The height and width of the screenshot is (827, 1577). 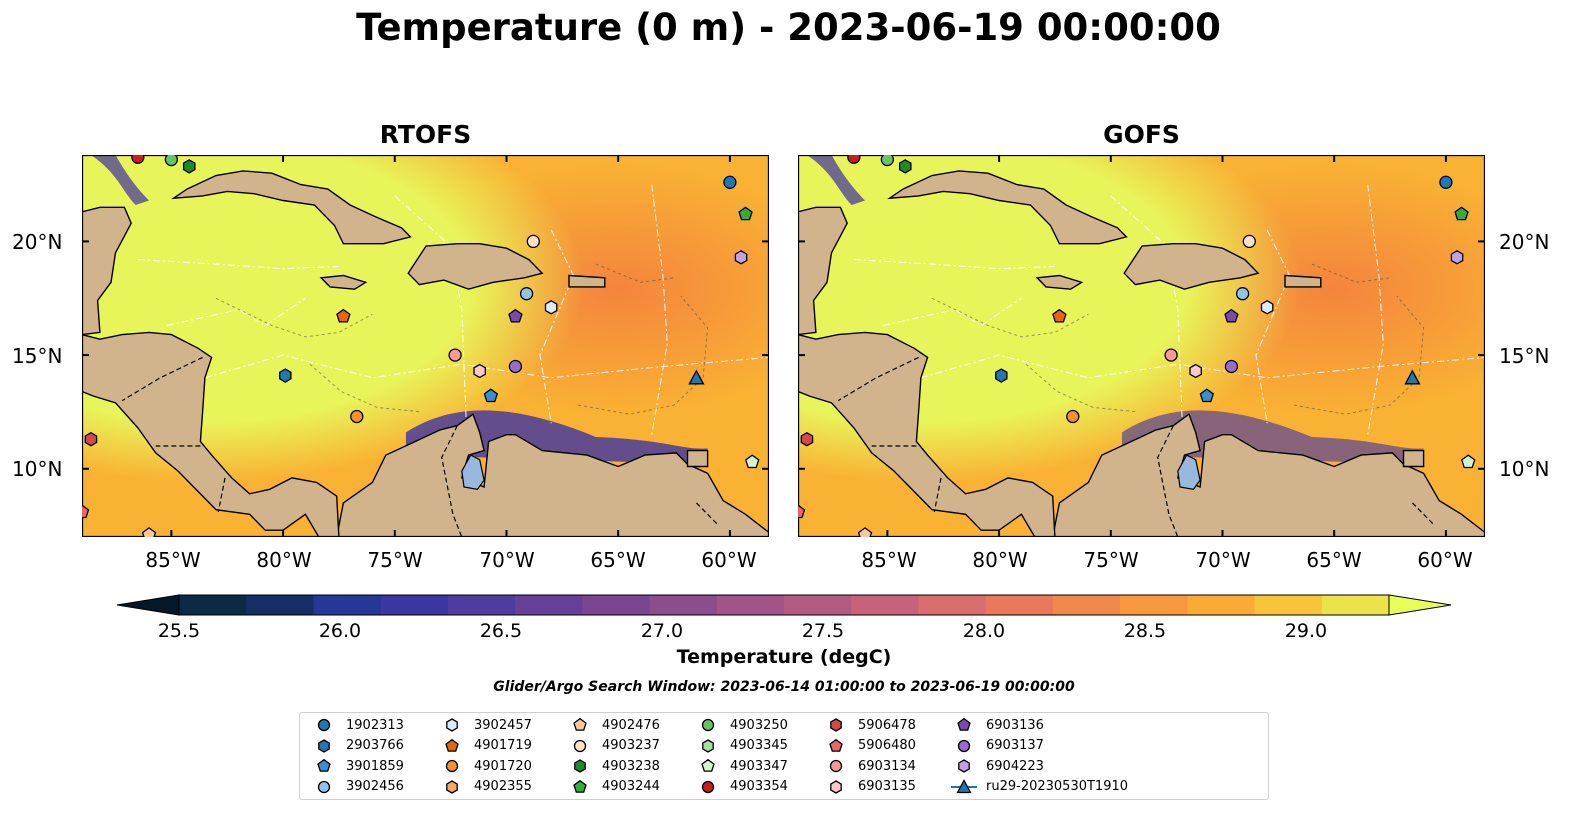 What do you see at coordinates (1015, 766) in the screenshot?
I see `legend-label: 6904223` at bounding box center [1015, 766].